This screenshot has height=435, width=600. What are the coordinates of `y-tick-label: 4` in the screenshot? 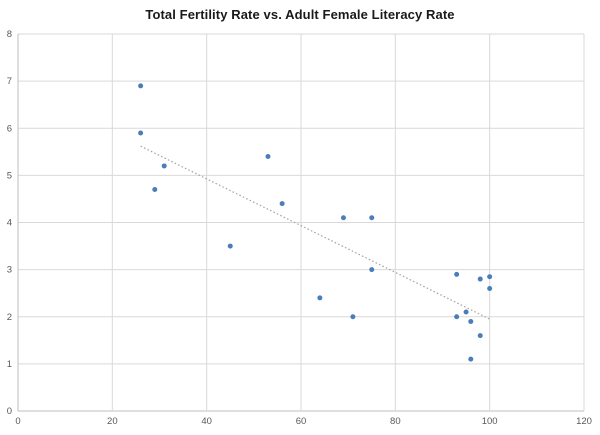 It's located at (9, 223).